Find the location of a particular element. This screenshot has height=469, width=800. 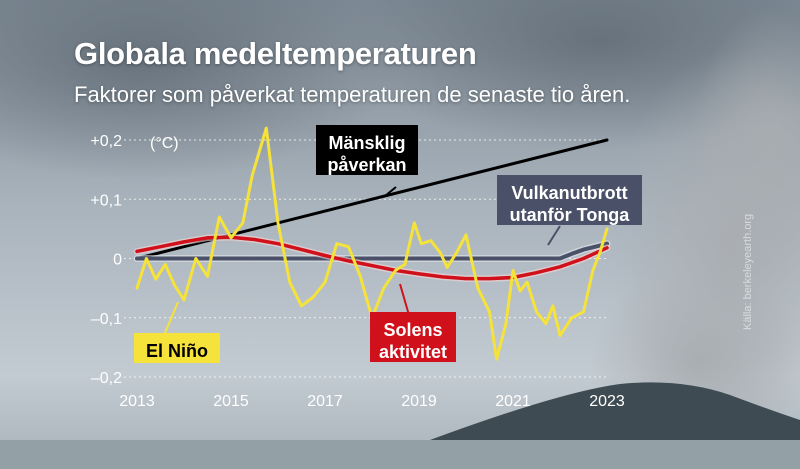

label-box-volcano is located at coordinates (569, 200).